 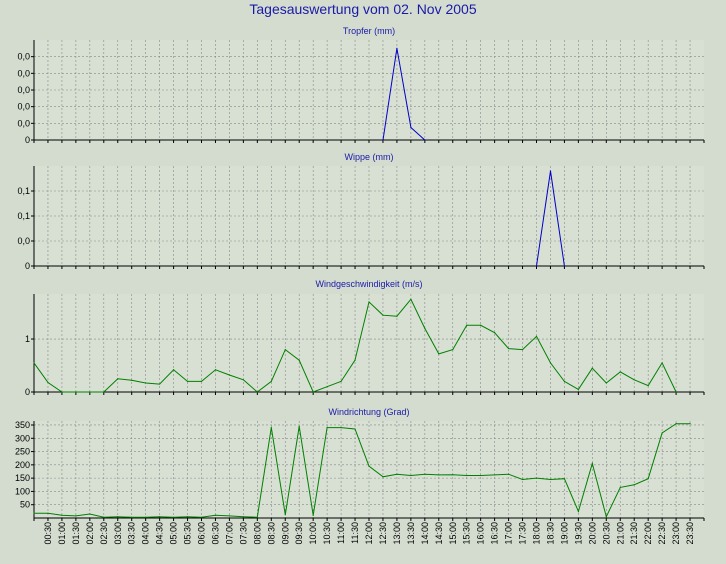 I want to click on x-tick-label: 21:30, so click(x=634, y=533).